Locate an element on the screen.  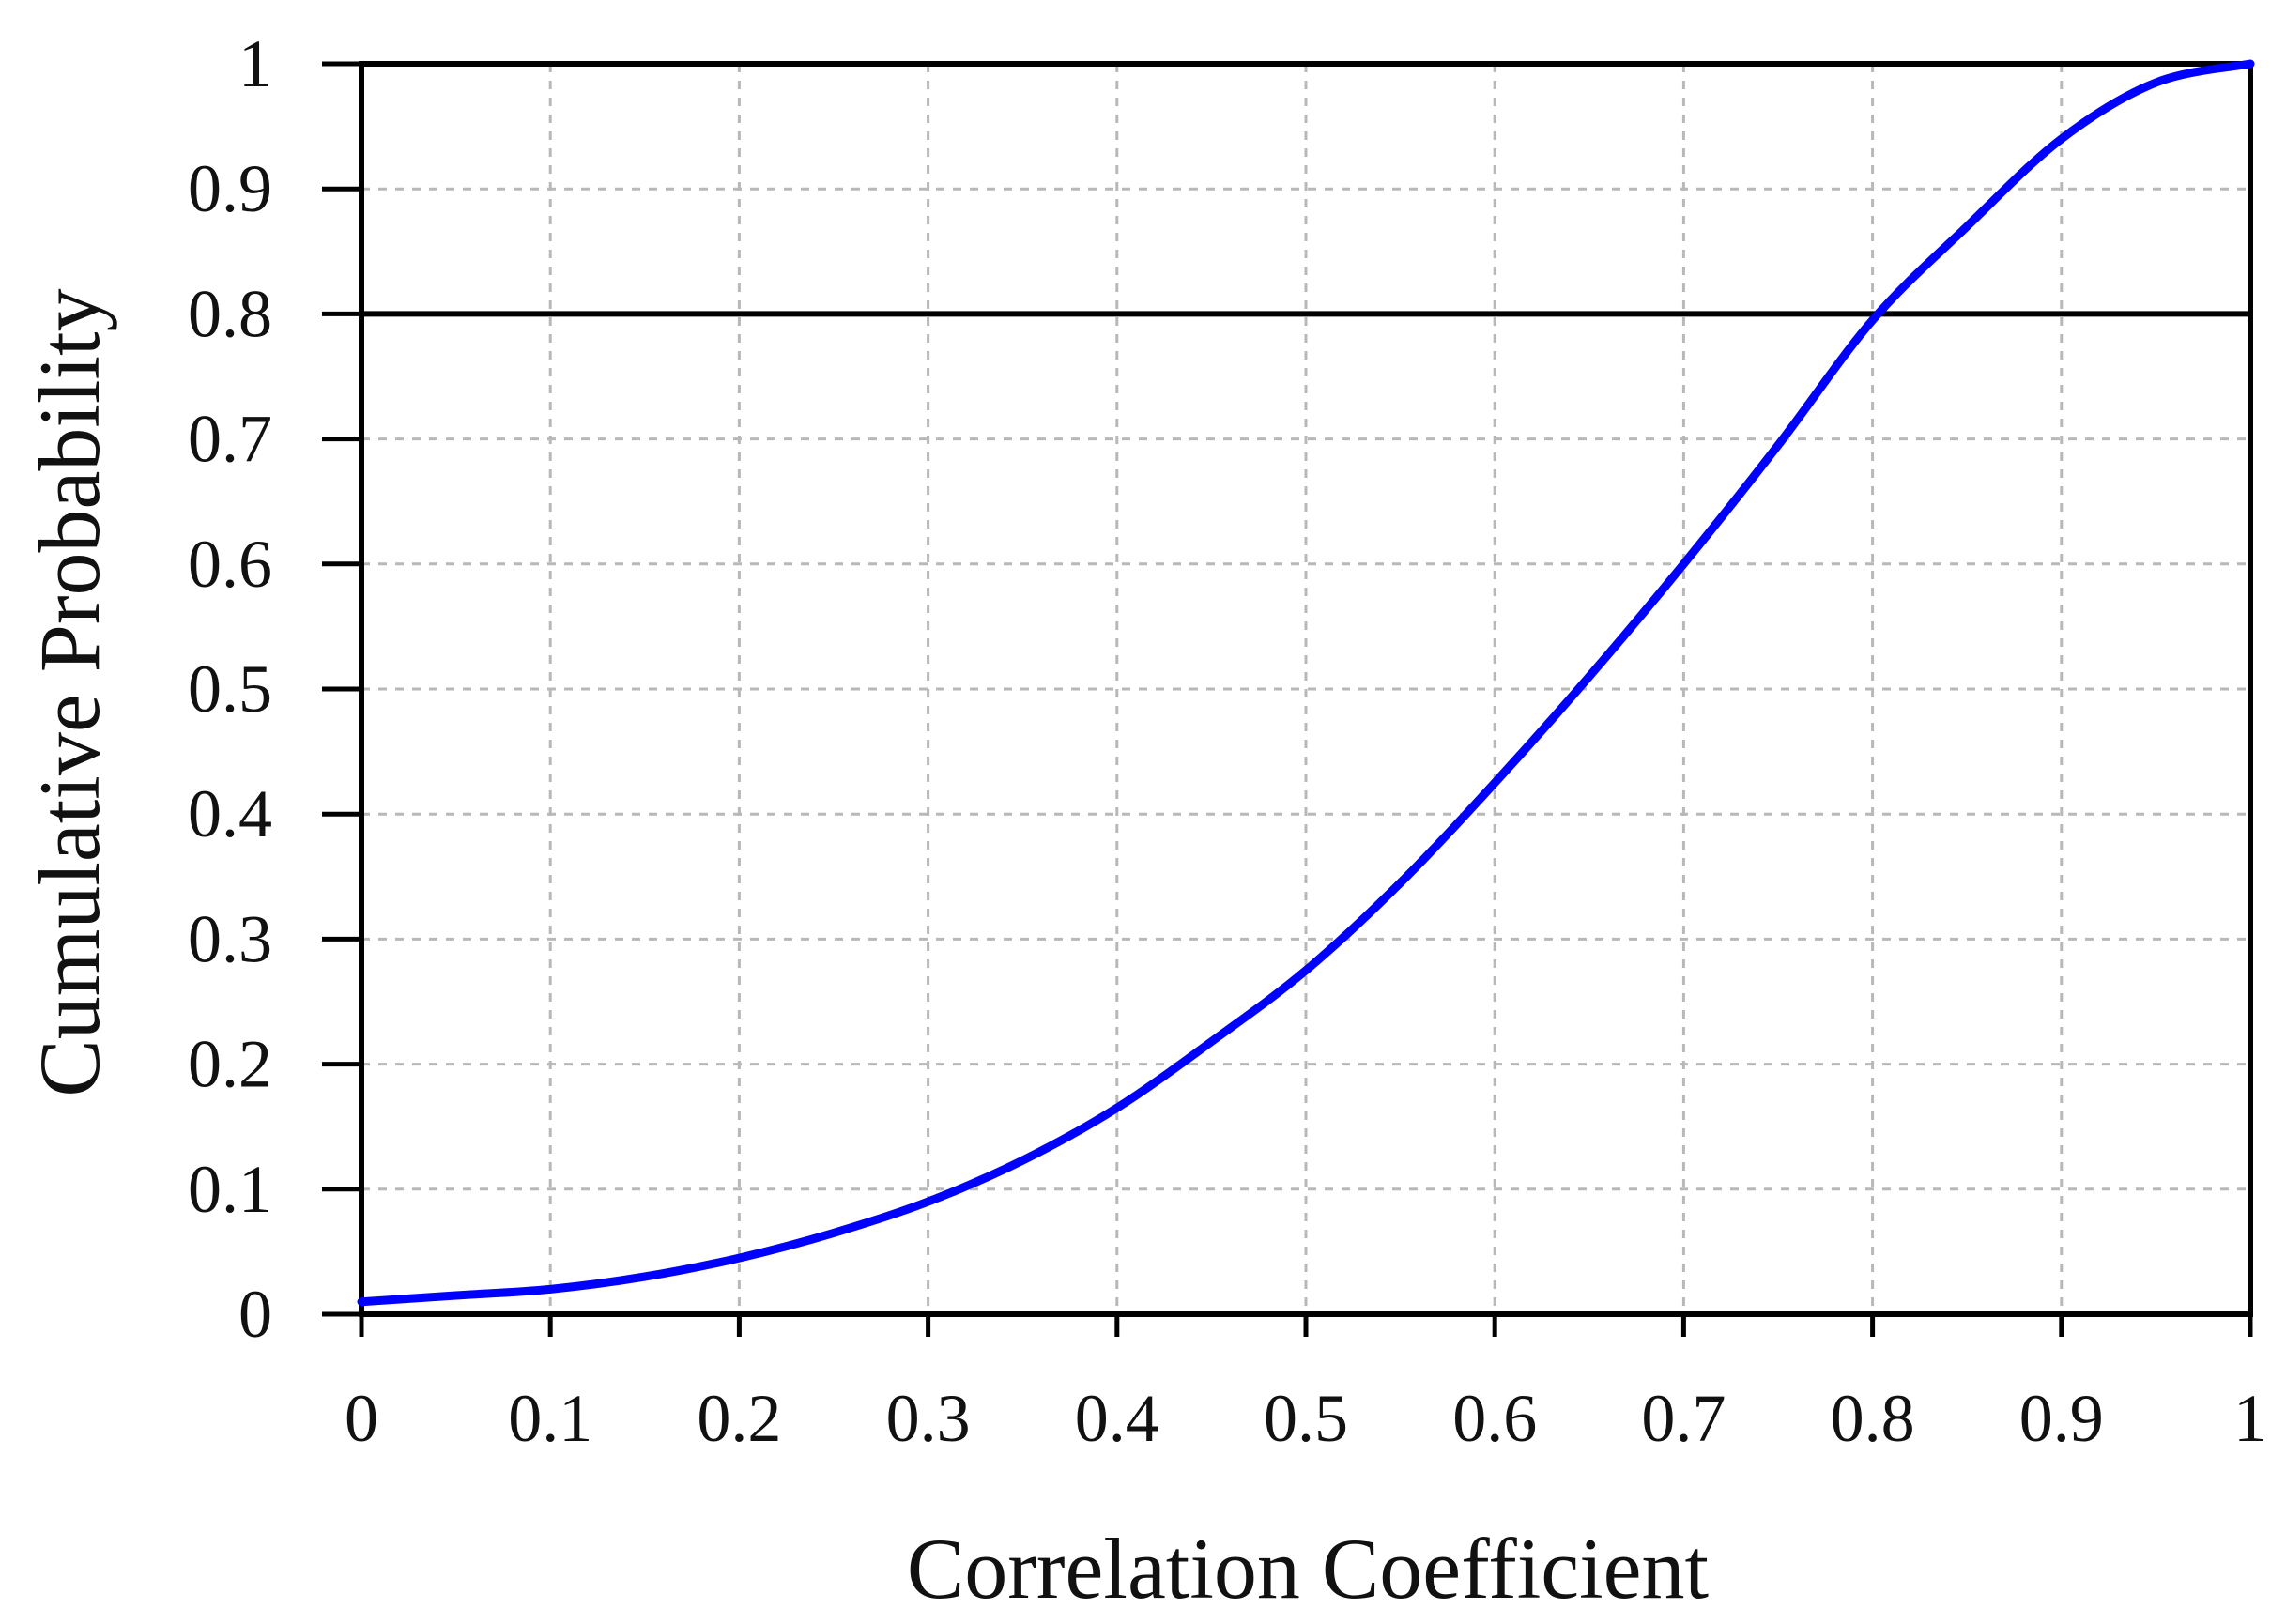
x-tick-label-8: 0.8 is located at coordinates (1873, 1418).